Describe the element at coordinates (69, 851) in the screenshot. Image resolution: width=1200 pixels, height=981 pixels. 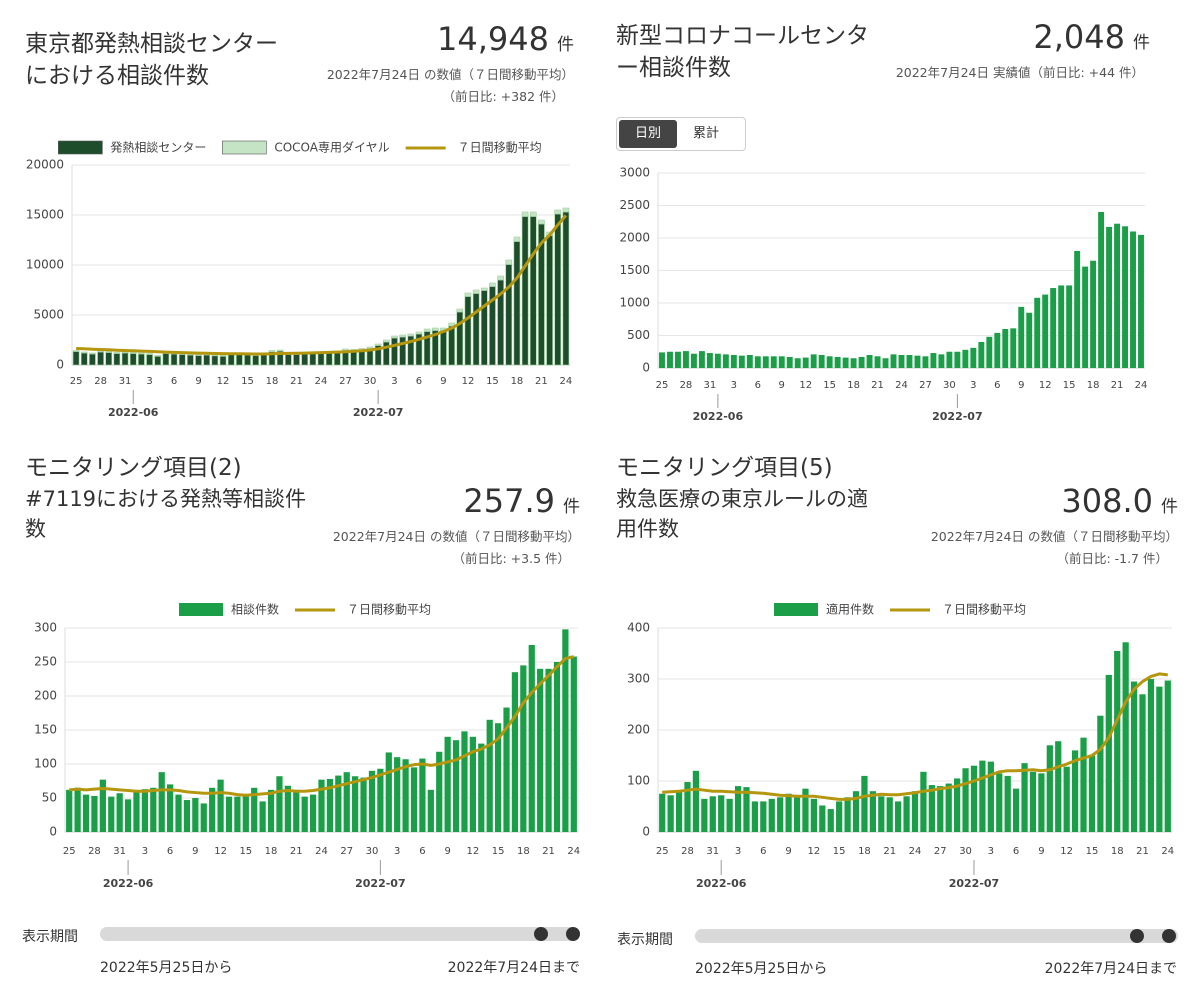
I see `x-tick-label: 25` at that location.